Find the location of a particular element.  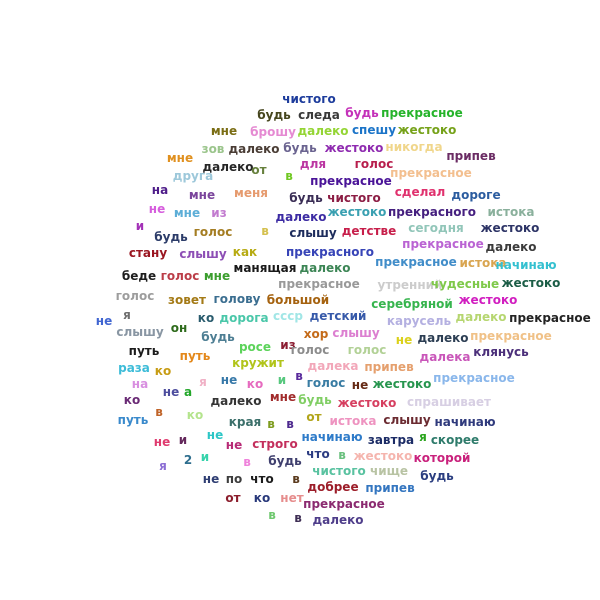

cloud-word: серебряной is located at coordinates (412, 304).